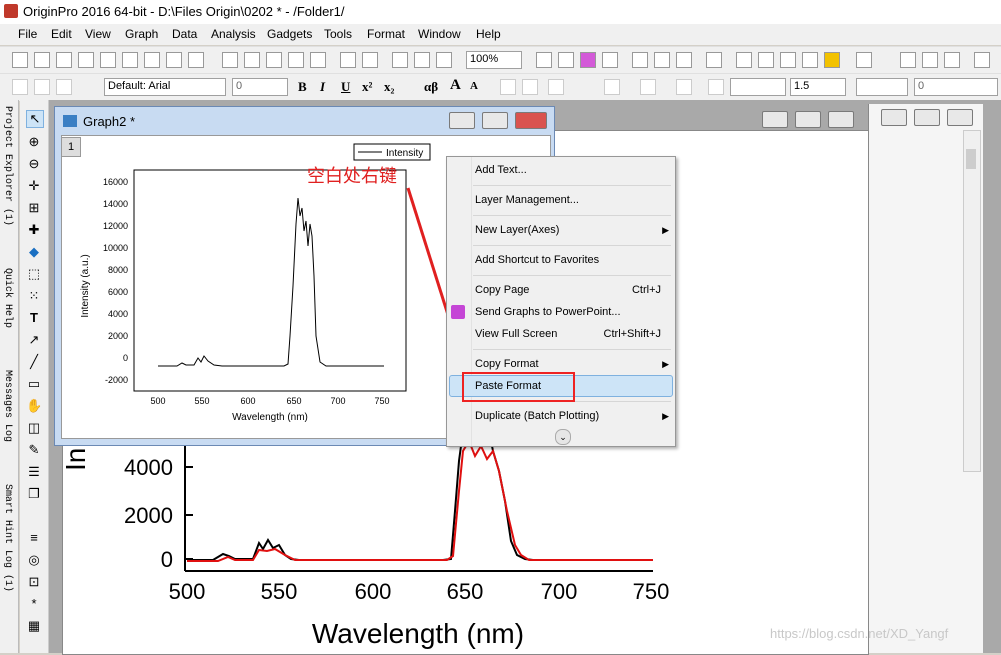 The width and height of the screenshot is (1001, 655). What do you see at coordinates (152, 60) in the screenshot?
I see `new-function-icon` at bounding box center [152, 60].